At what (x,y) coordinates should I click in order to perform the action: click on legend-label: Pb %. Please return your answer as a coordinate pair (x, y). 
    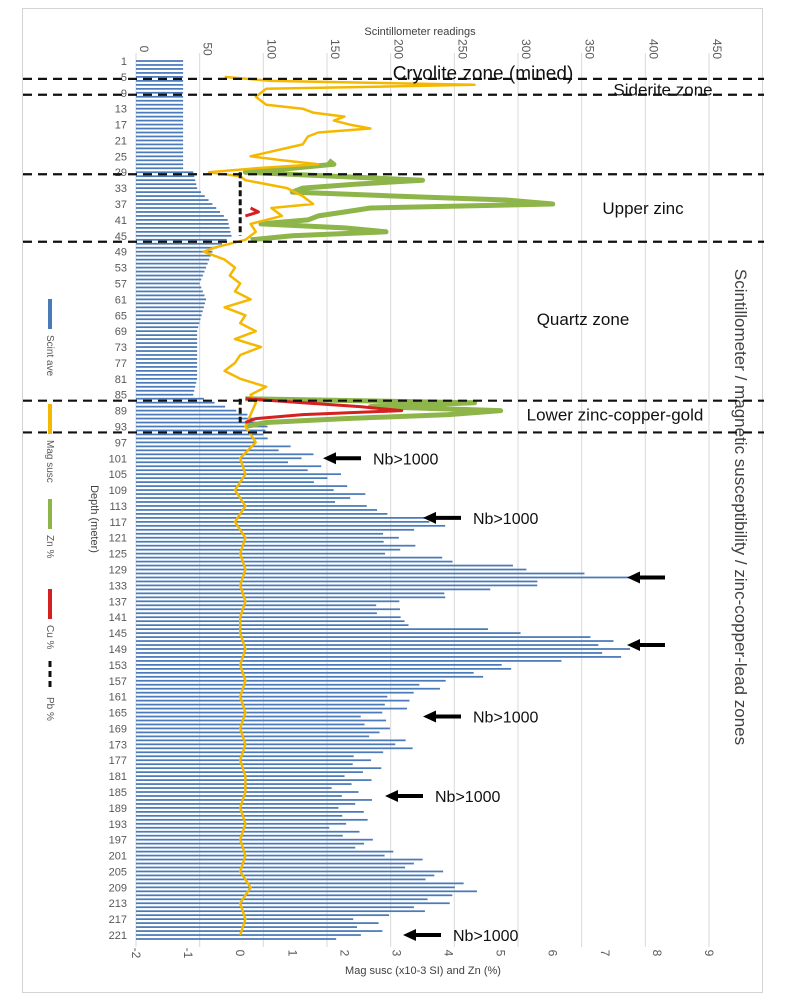
    Looking at the image, I should click on (49, 709).